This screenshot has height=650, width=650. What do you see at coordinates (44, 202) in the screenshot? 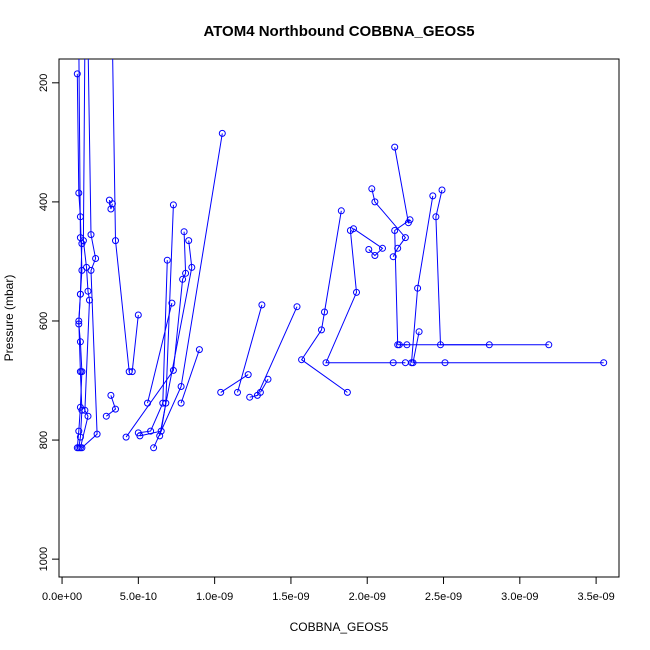
I see `y-tick-label: 400` at bounding box center [44, 202].